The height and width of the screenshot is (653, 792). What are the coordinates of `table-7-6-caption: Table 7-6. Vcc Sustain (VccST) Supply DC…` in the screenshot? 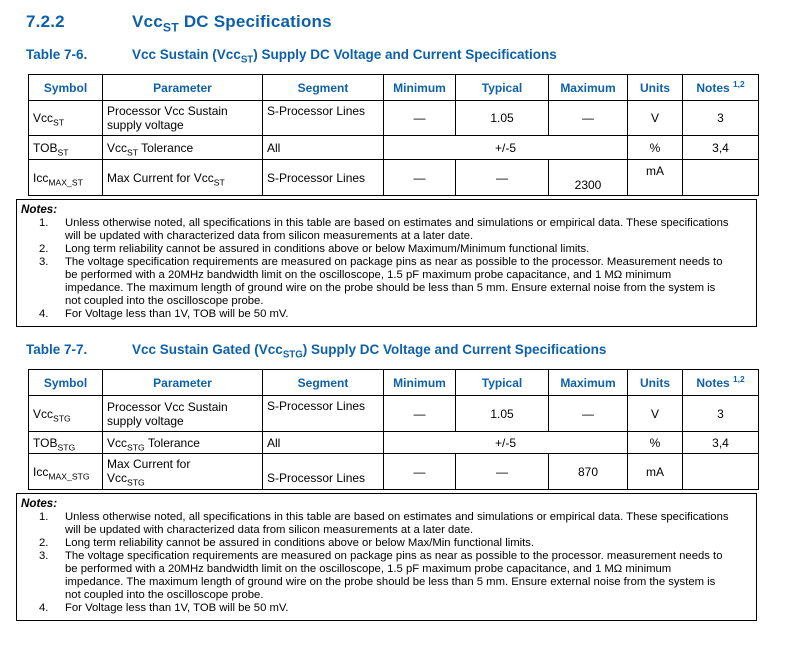 It's located at (409, 56).